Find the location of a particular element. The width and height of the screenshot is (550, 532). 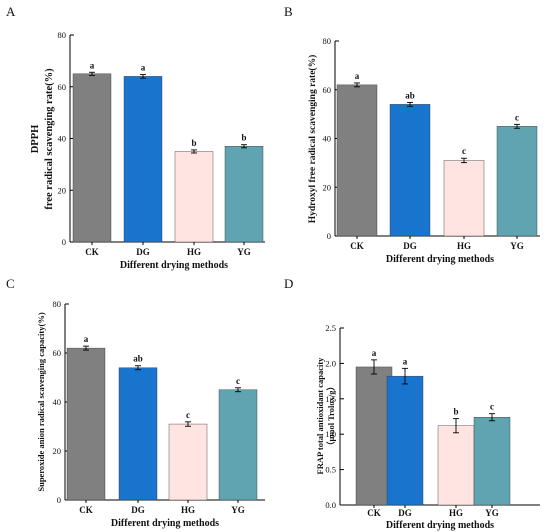

y-tick-label: 0.0 is located at coordinates (330, 505).